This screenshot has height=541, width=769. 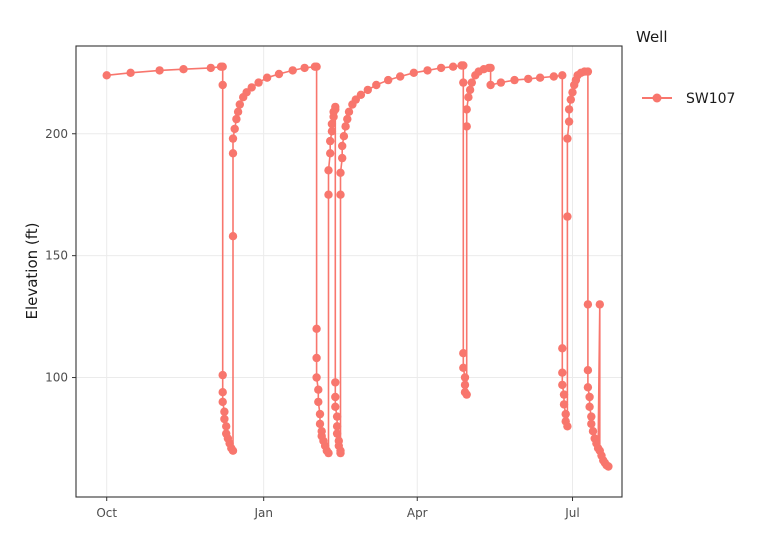 What do you see at coordinates (710, 99) in the screenshot?
I see `legend-label: SW107` at bounding box center [710, 99].